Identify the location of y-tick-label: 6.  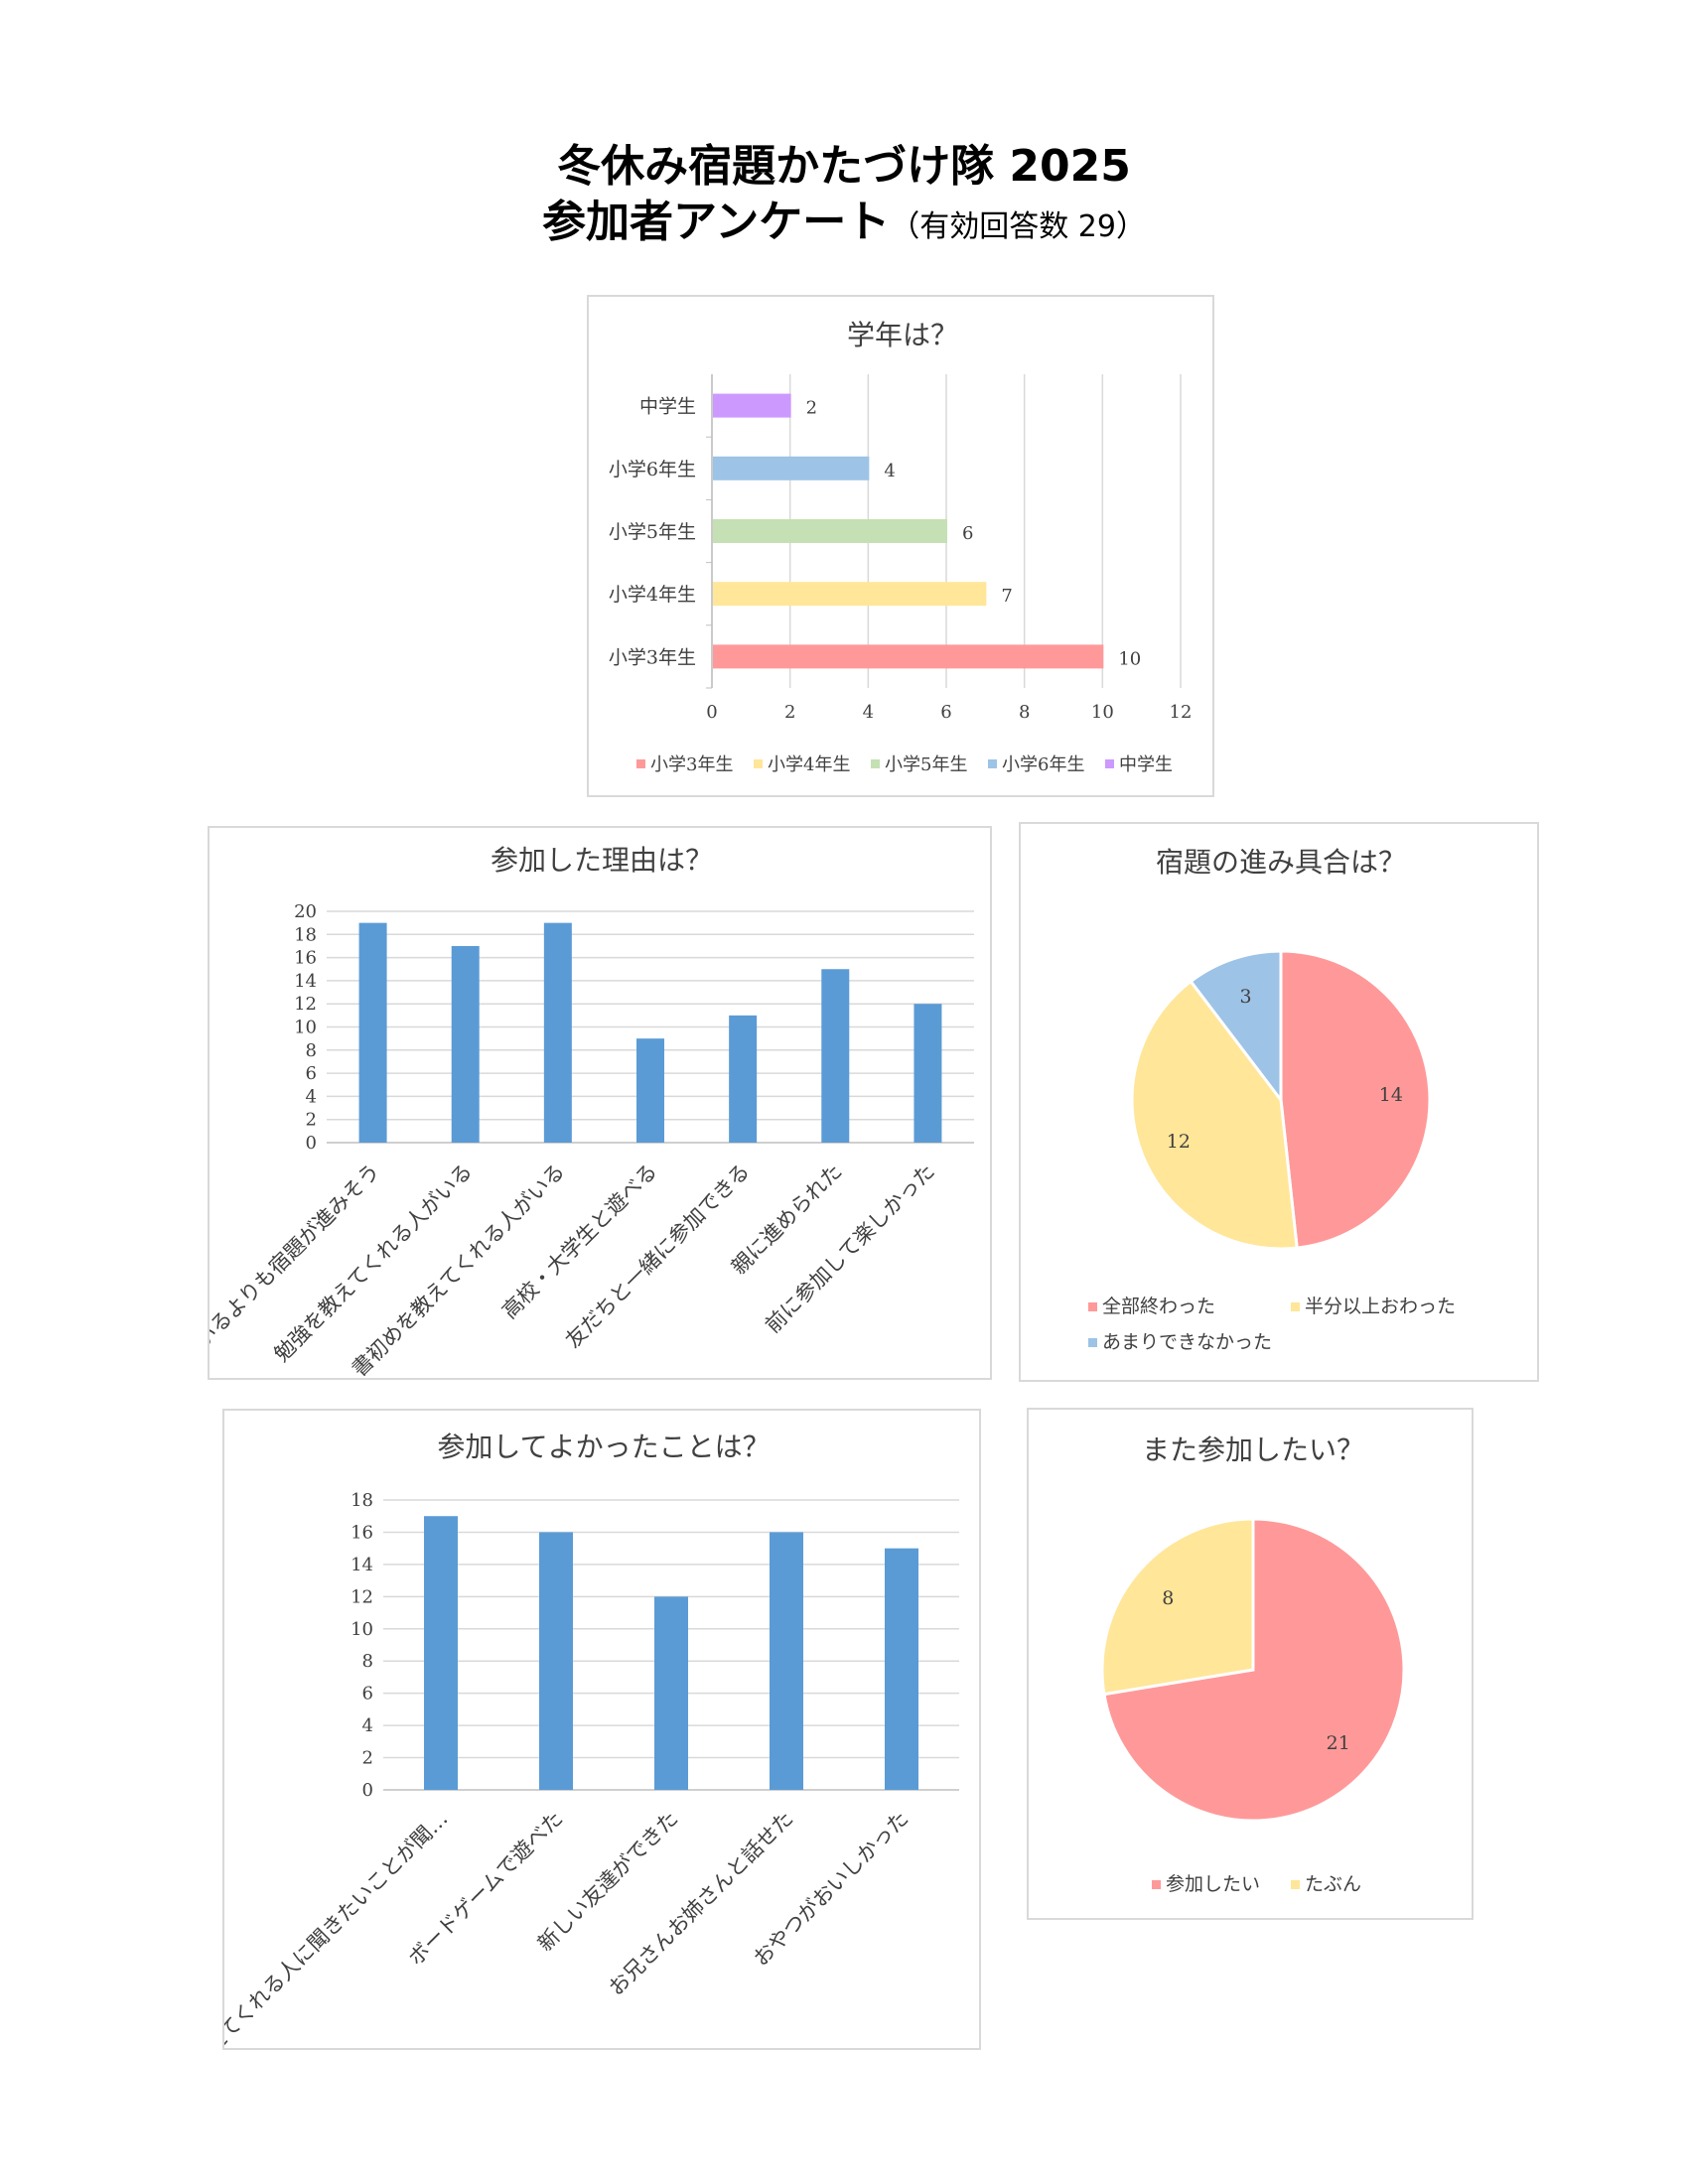
(367, 1694).